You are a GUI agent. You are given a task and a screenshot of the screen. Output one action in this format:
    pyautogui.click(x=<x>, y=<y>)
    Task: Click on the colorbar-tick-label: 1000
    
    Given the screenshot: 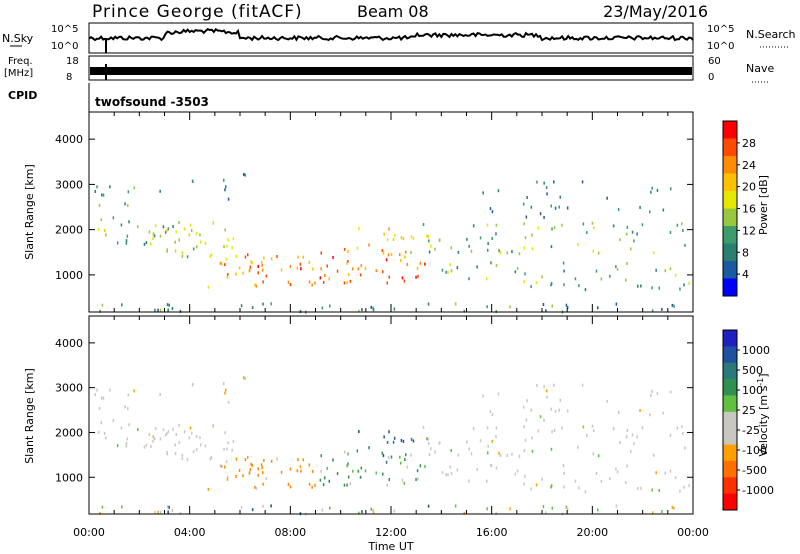 What is the action you would take?
    pyautogui.click(x=756, y=350)
    